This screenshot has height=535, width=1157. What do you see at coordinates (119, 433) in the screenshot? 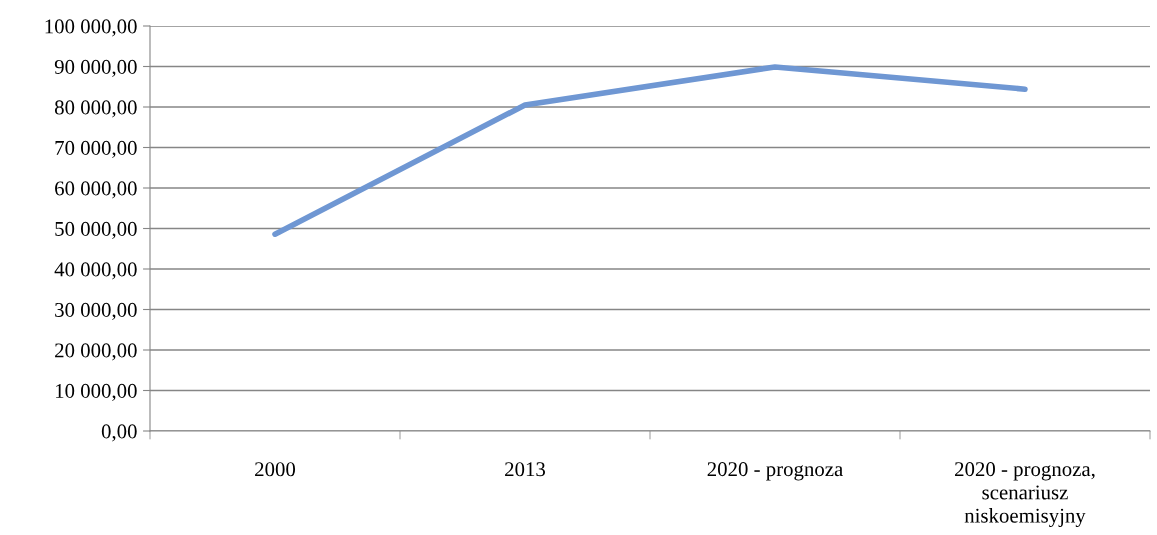
I see `y-tick-label: 0,00` at bounding box center [119, 433].